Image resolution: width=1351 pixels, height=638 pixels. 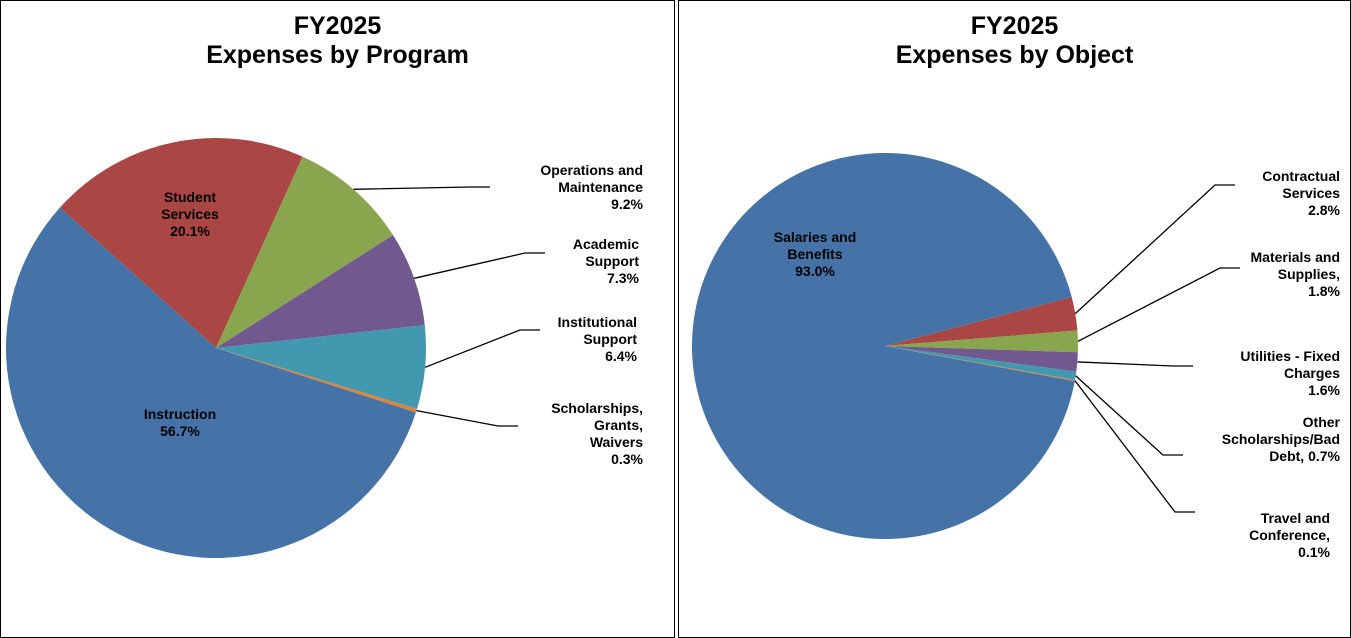 What do you see at coordinates (605, 252) in the screenshot?
I see `label-name: Academic Support` at bounding box center [605, 252].